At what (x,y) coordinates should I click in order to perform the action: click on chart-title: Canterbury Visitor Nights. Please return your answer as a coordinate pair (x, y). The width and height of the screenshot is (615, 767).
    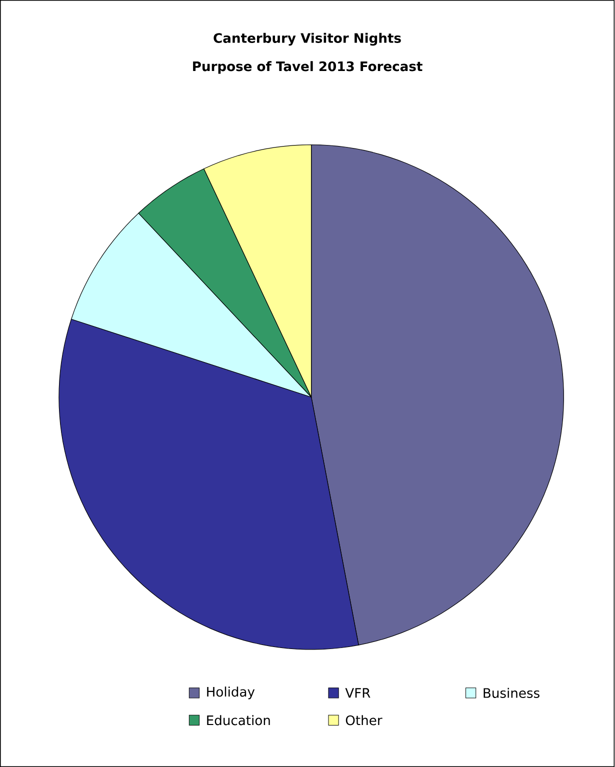
    Looking at the image, I should click on (308, 39).